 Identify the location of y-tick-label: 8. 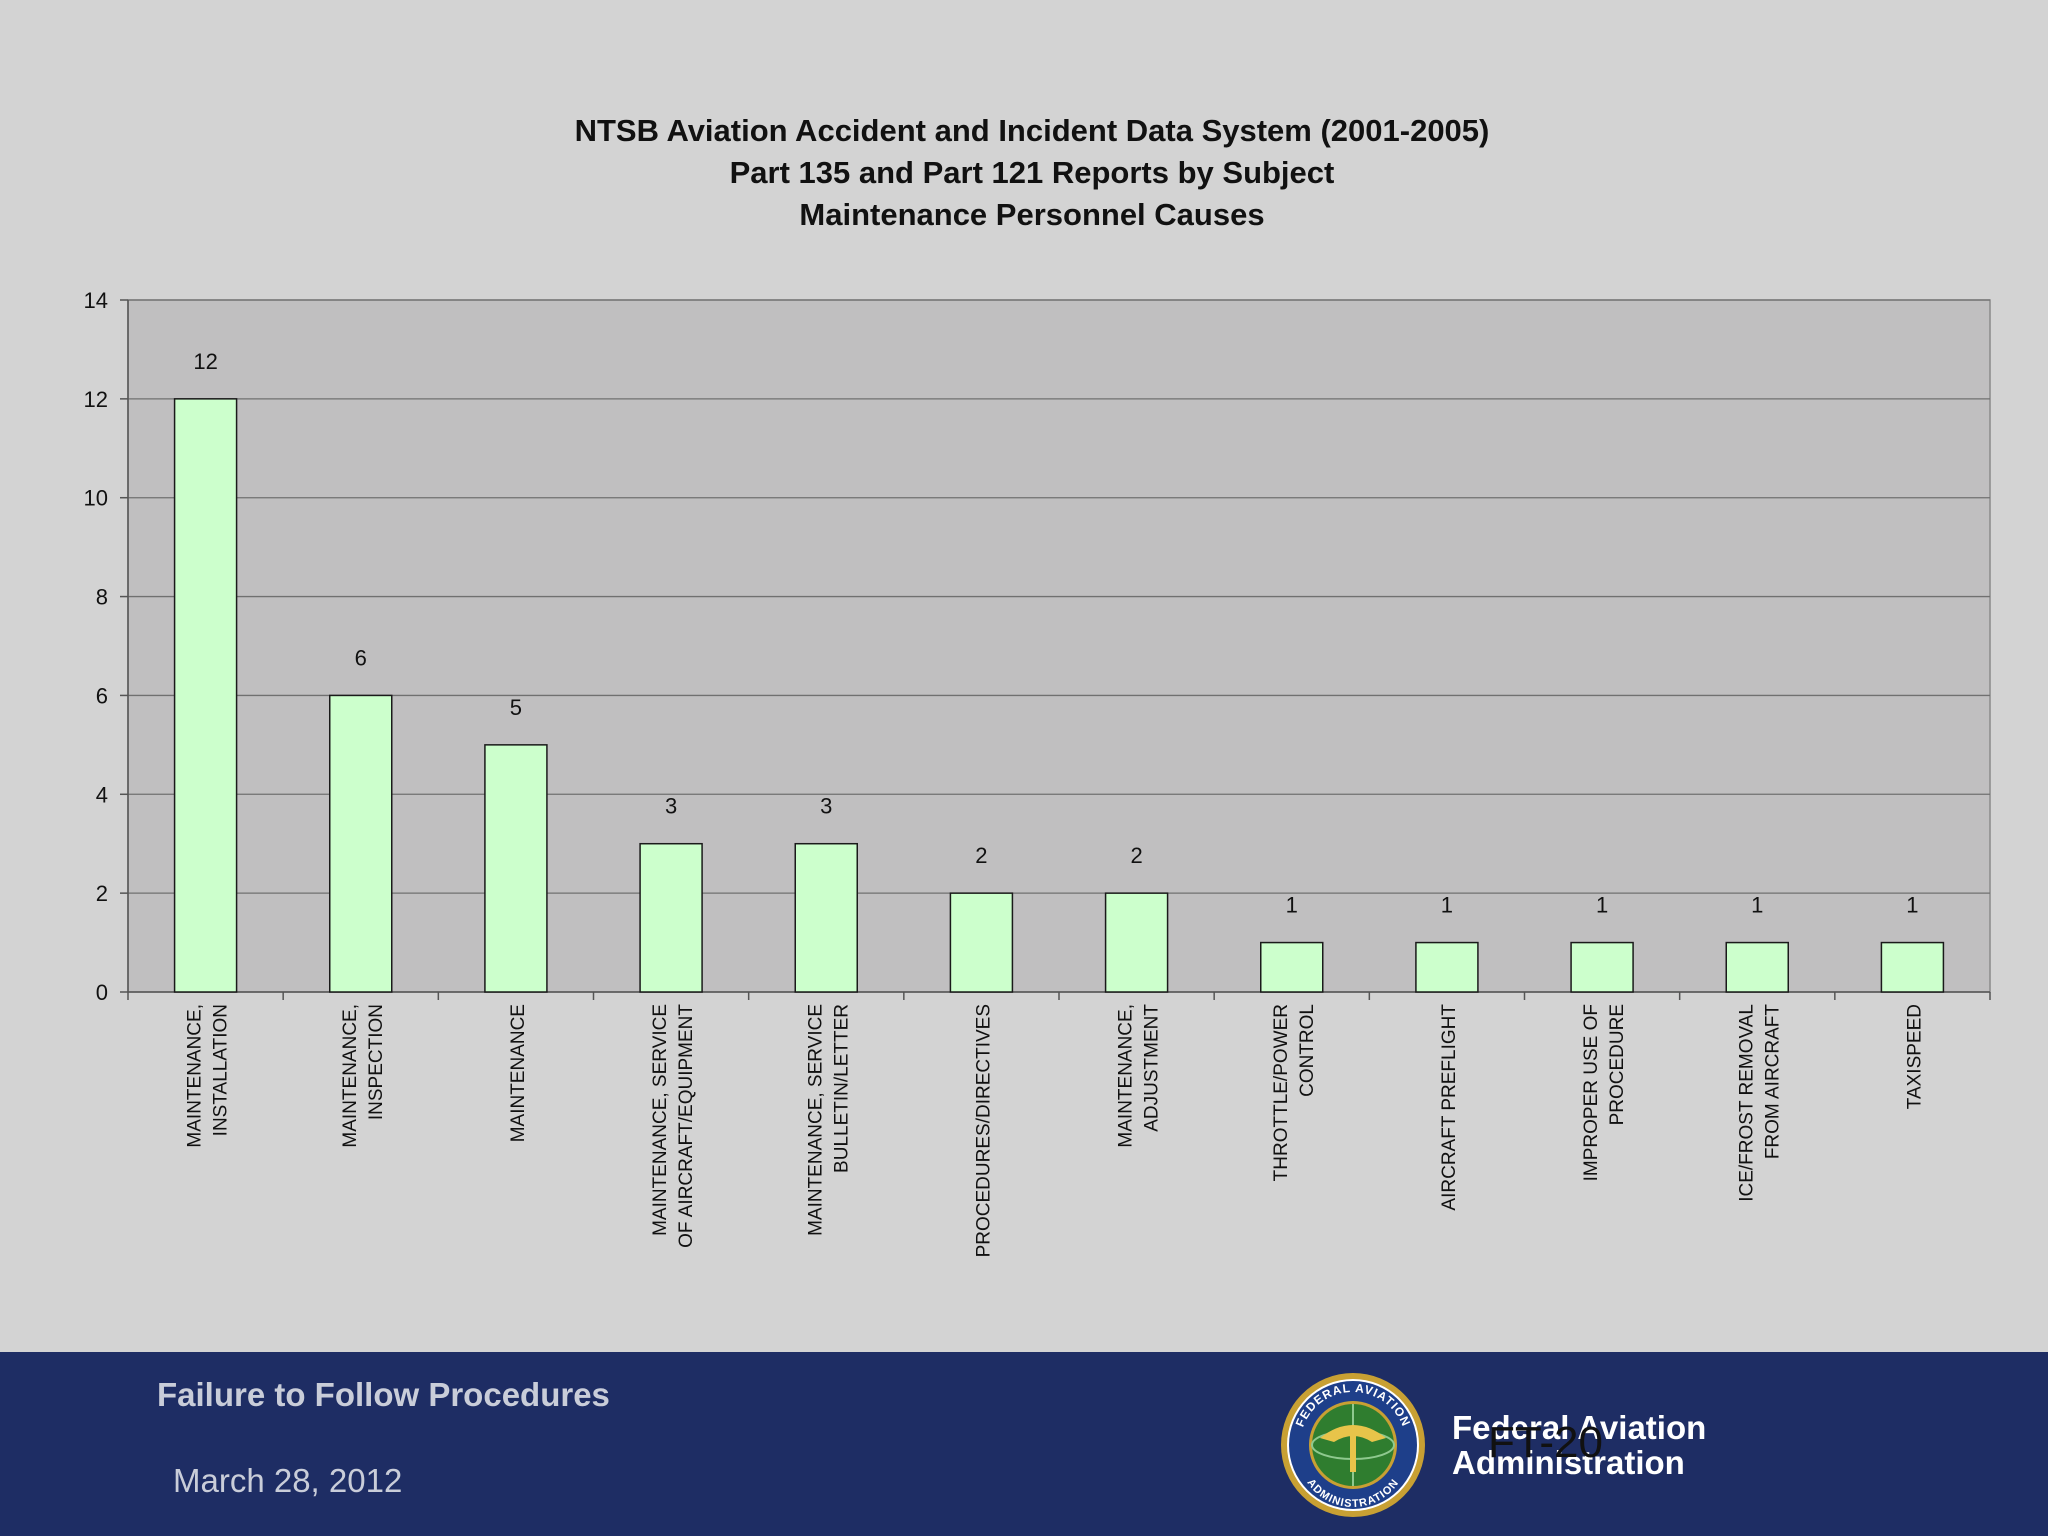
(102, 597).